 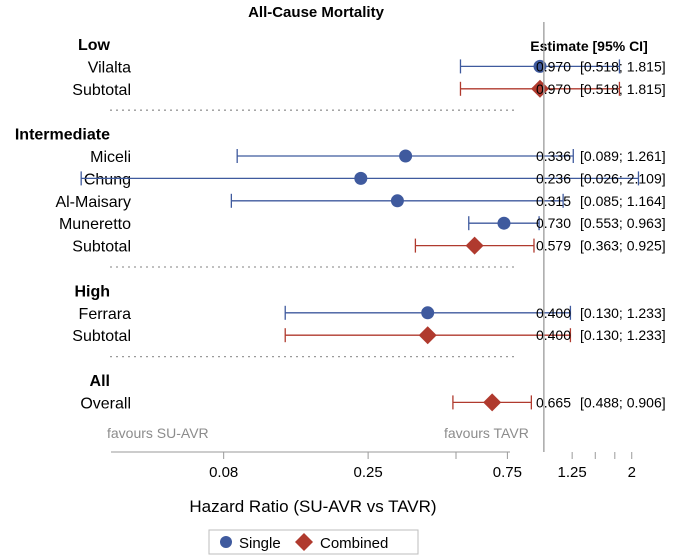 What do you see at coordinates (572, 472) in the screenshot?
I see `x-tick-label: 1.25` at bounding box center [572, 472].